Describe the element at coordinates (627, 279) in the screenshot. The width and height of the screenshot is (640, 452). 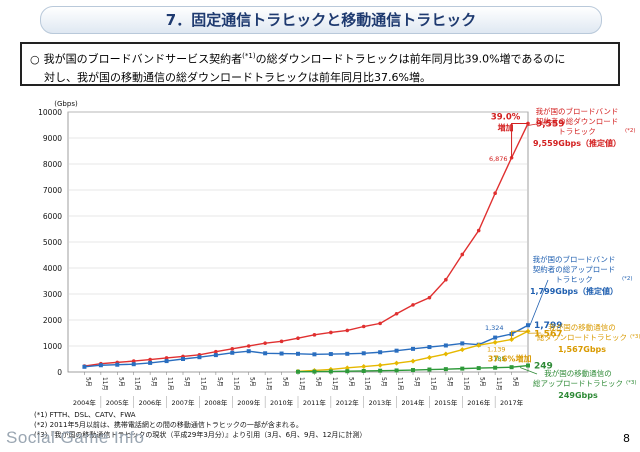
I see `callout-bb-up-sup: (*2)` at that location.